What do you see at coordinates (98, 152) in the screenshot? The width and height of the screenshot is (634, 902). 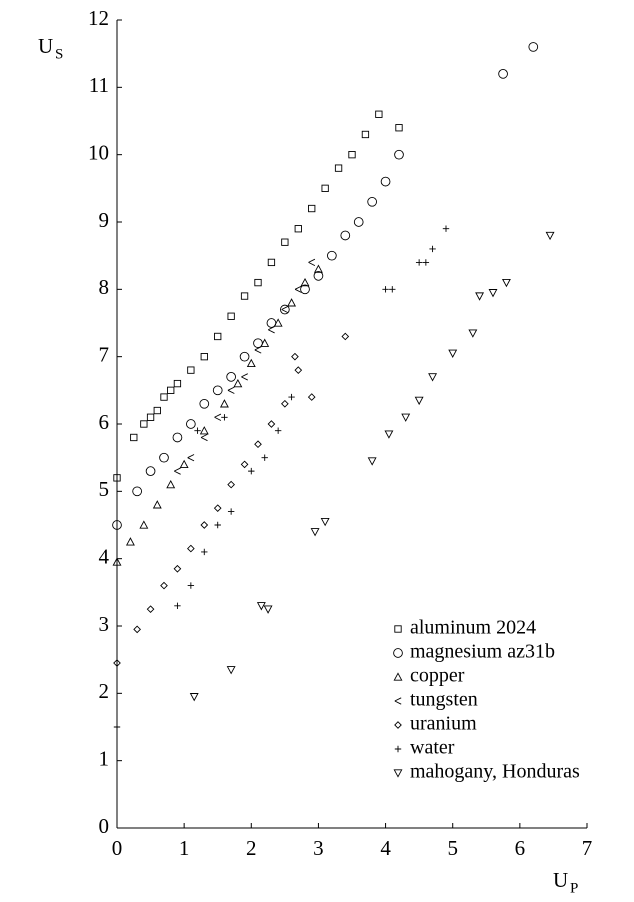 I see `y-tick-label: 10` at bounding box center [98, 152].